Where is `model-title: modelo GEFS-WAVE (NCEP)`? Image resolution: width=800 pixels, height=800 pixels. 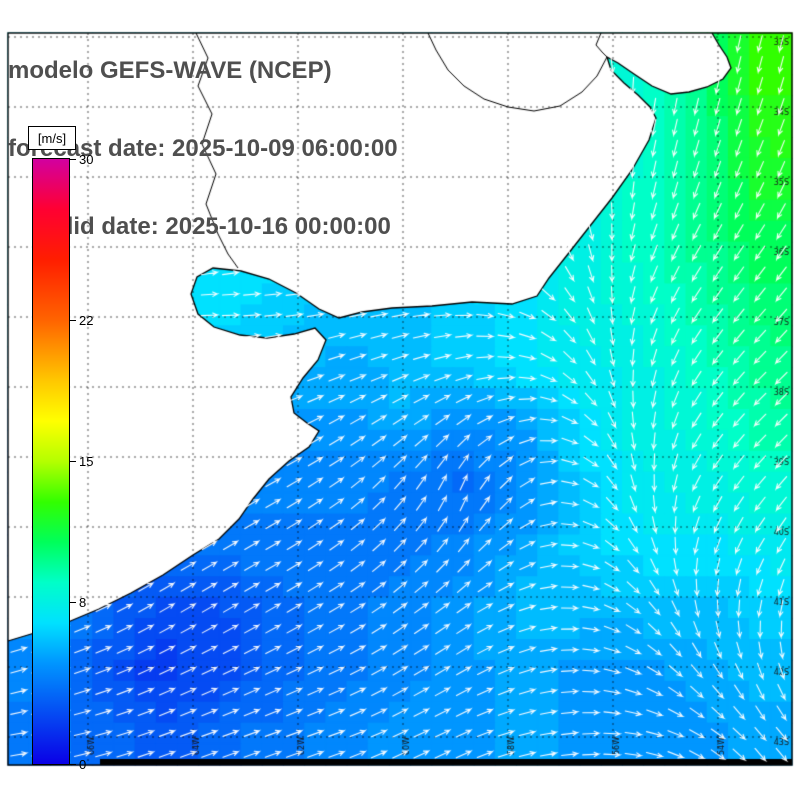
model-title: modelo GEFS-WAVE (NCEP) is located at coordinates (170, 70).